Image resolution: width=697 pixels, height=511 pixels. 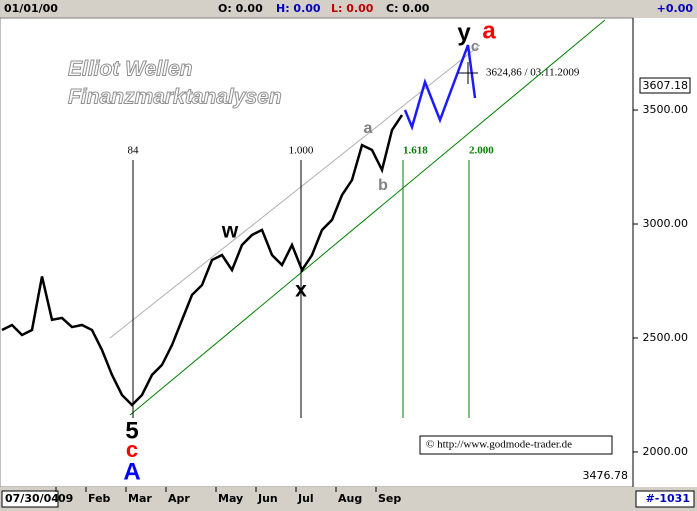 What do you see at coordinates (99, 498) in the screenshot?
I see `x-tick-label: Feb` at bounding box center [99, 498].